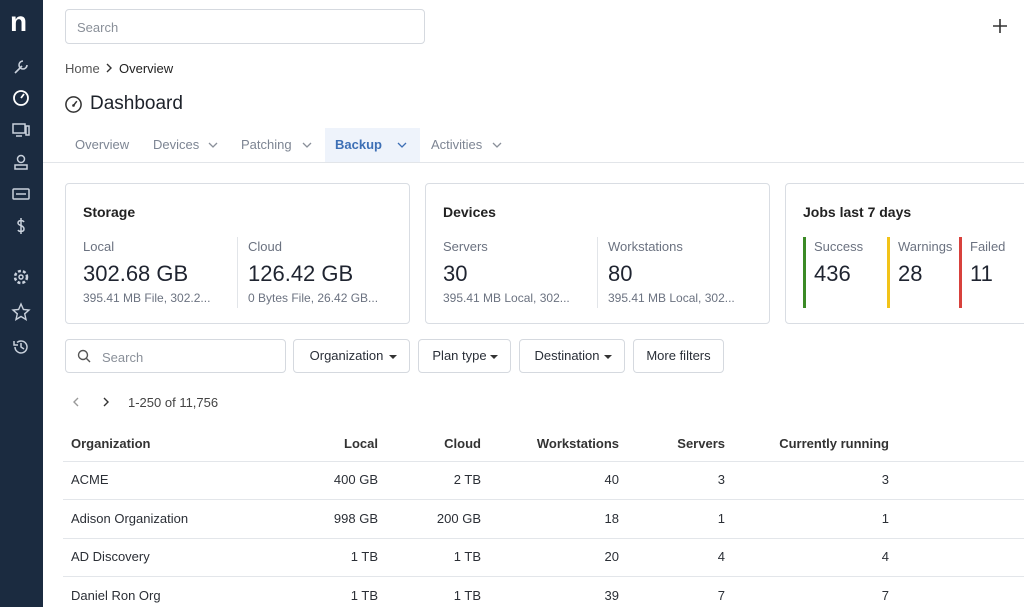  I want to click on stat-value: 11, so click(981, 273).